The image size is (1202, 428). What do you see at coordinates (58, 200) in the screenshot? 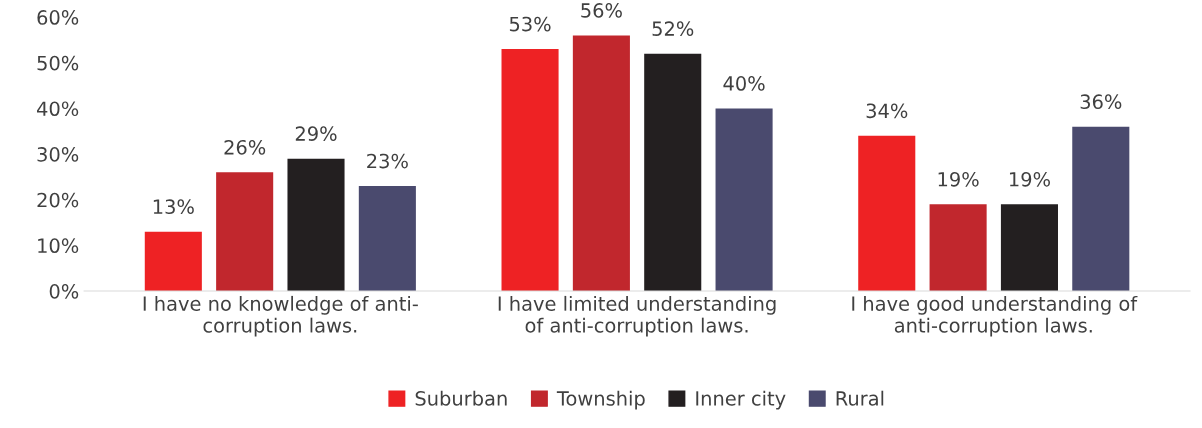
I see `y-tick-label: 20%` at bounding box center [58, 200].